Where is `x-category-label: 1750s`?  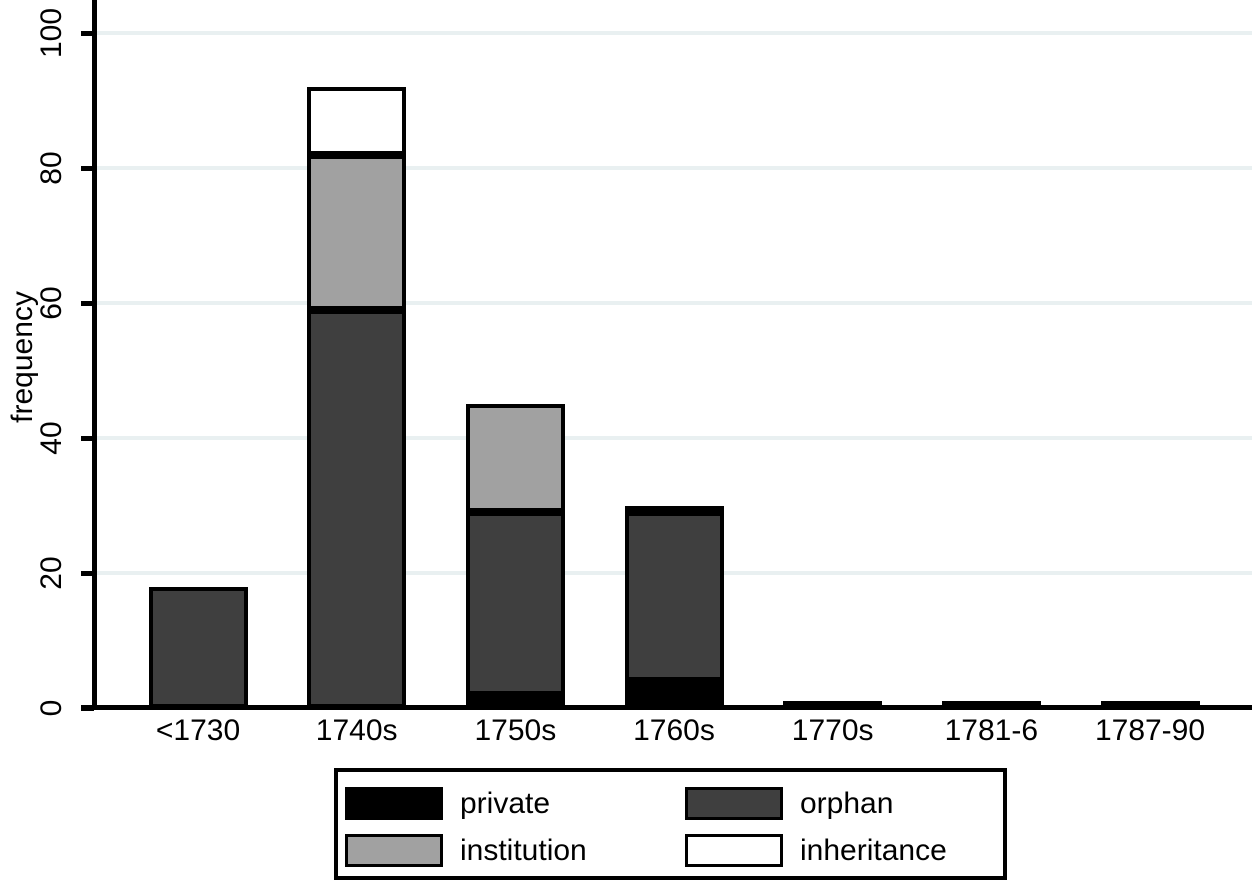 x-category-label: 1750s is located at coordinates (515, 730).